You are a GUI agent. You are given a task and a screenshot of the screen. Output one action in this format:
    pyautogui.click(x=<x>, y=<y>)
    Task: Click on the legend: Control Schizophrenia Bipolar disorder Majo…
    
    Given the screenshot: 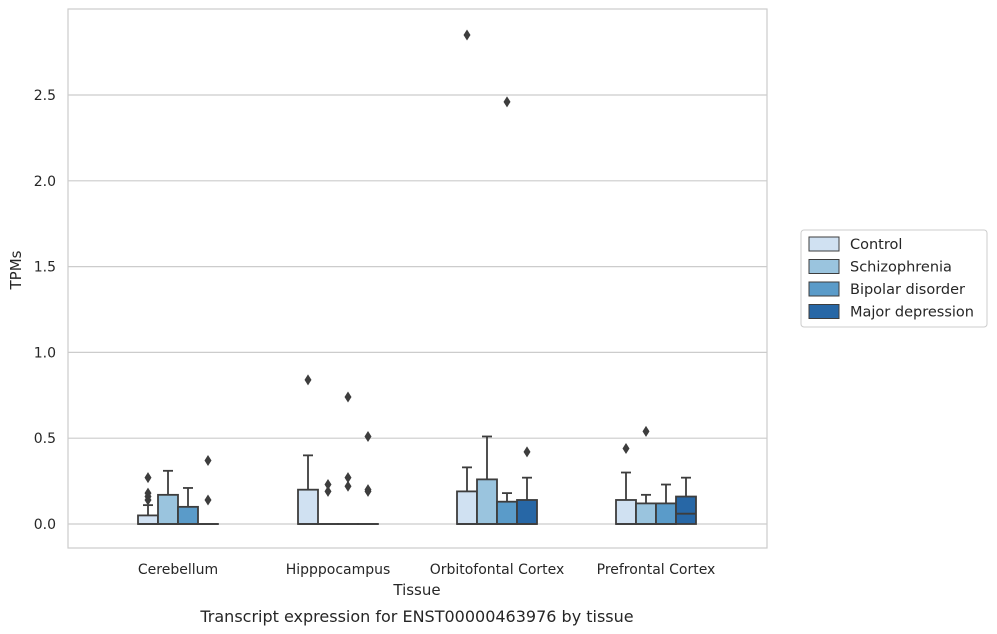 What is the action you would take?
    pyautogui.click(x=894, y=278)
    